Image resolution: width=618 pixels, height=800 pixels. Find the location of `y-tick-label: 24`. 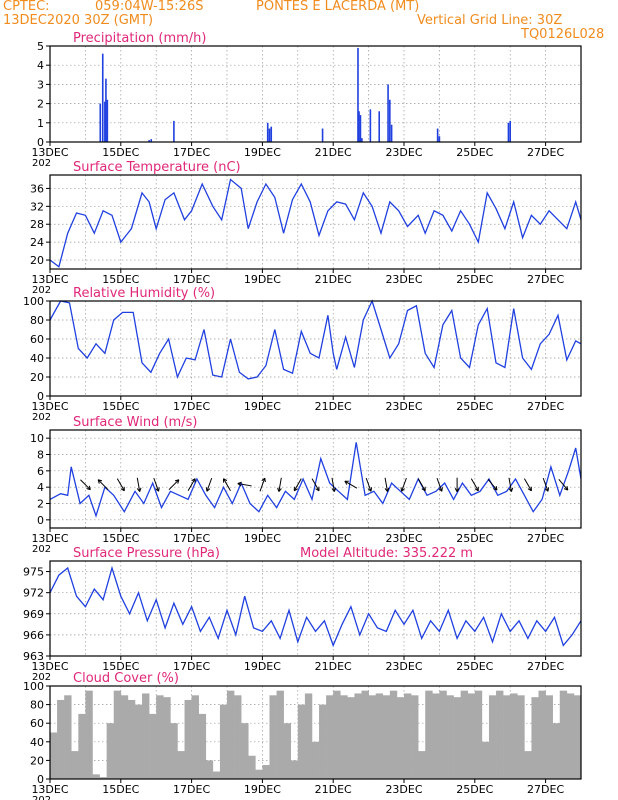

y-tick-label: 24 is located at coordinates (37, 242).